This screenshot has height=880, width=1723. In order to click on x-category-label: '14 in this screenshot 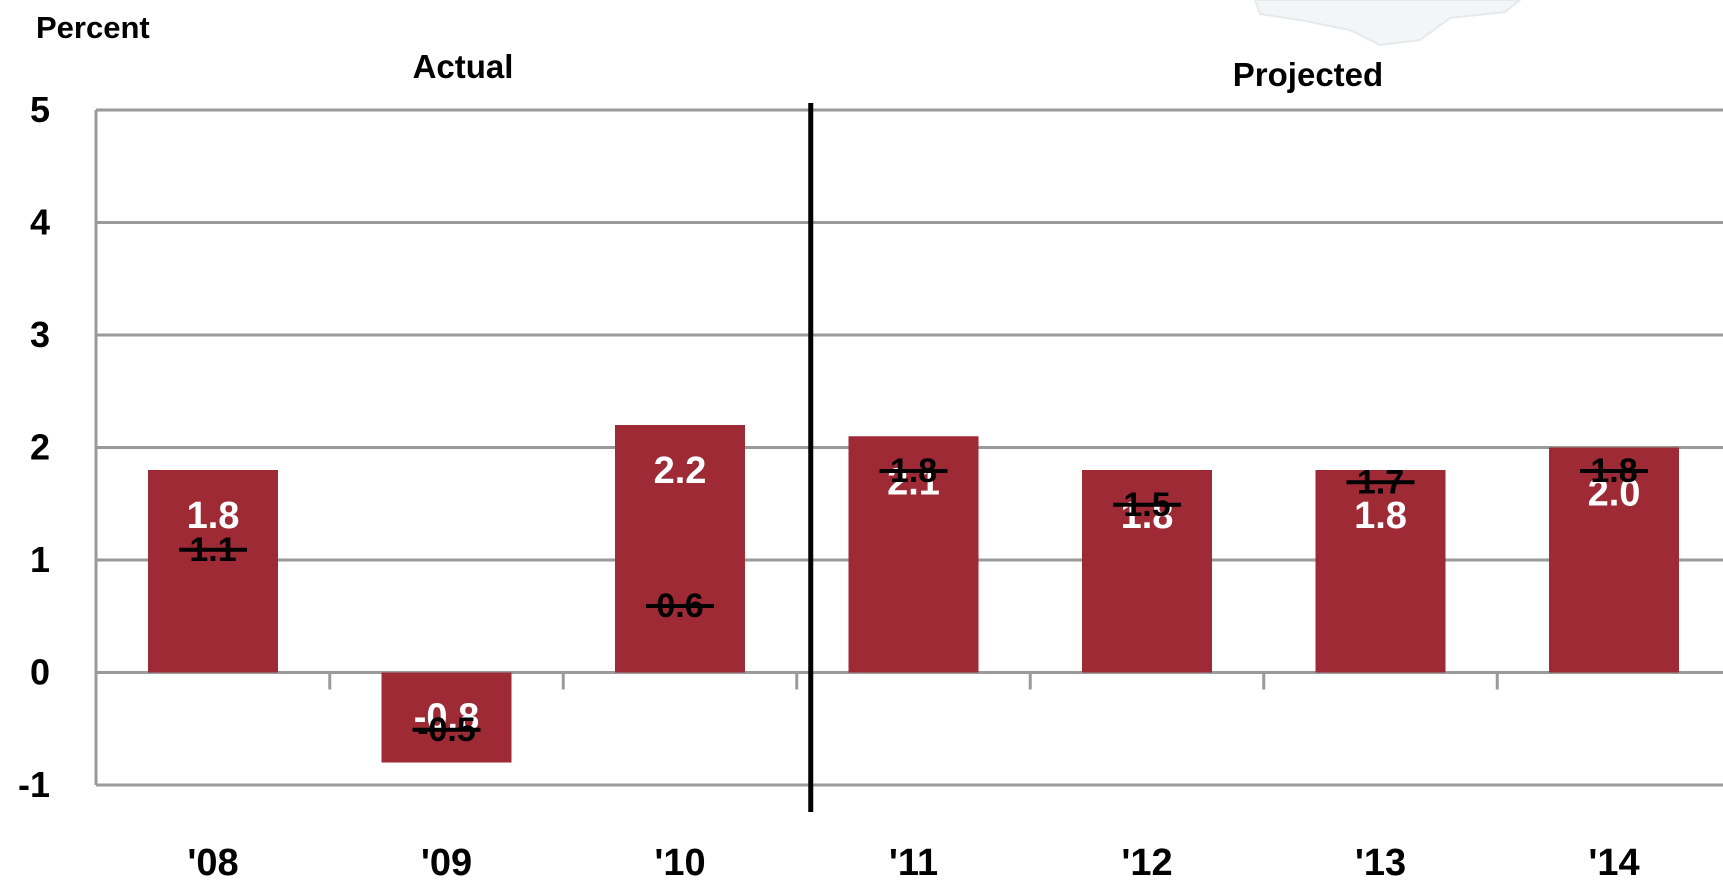, I will do `click(1613, 861)`.